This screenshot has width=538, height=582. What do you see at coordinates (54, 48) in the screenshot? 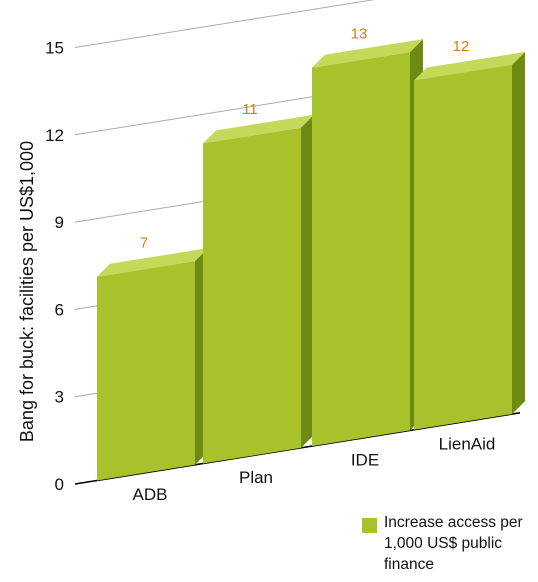
I see `y-tick-label: 15` at bounding box center [54, 48].